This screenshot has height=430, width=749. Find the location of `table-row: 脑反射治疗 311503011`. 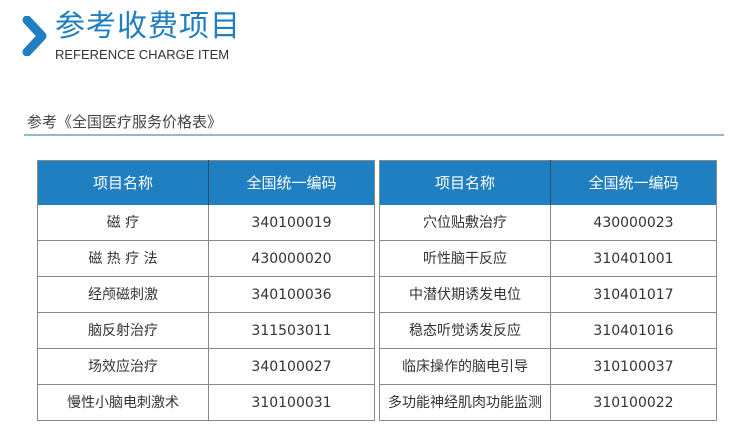

table-row: 脑反射治疗 311503011 is located at coordinates (206, 330).